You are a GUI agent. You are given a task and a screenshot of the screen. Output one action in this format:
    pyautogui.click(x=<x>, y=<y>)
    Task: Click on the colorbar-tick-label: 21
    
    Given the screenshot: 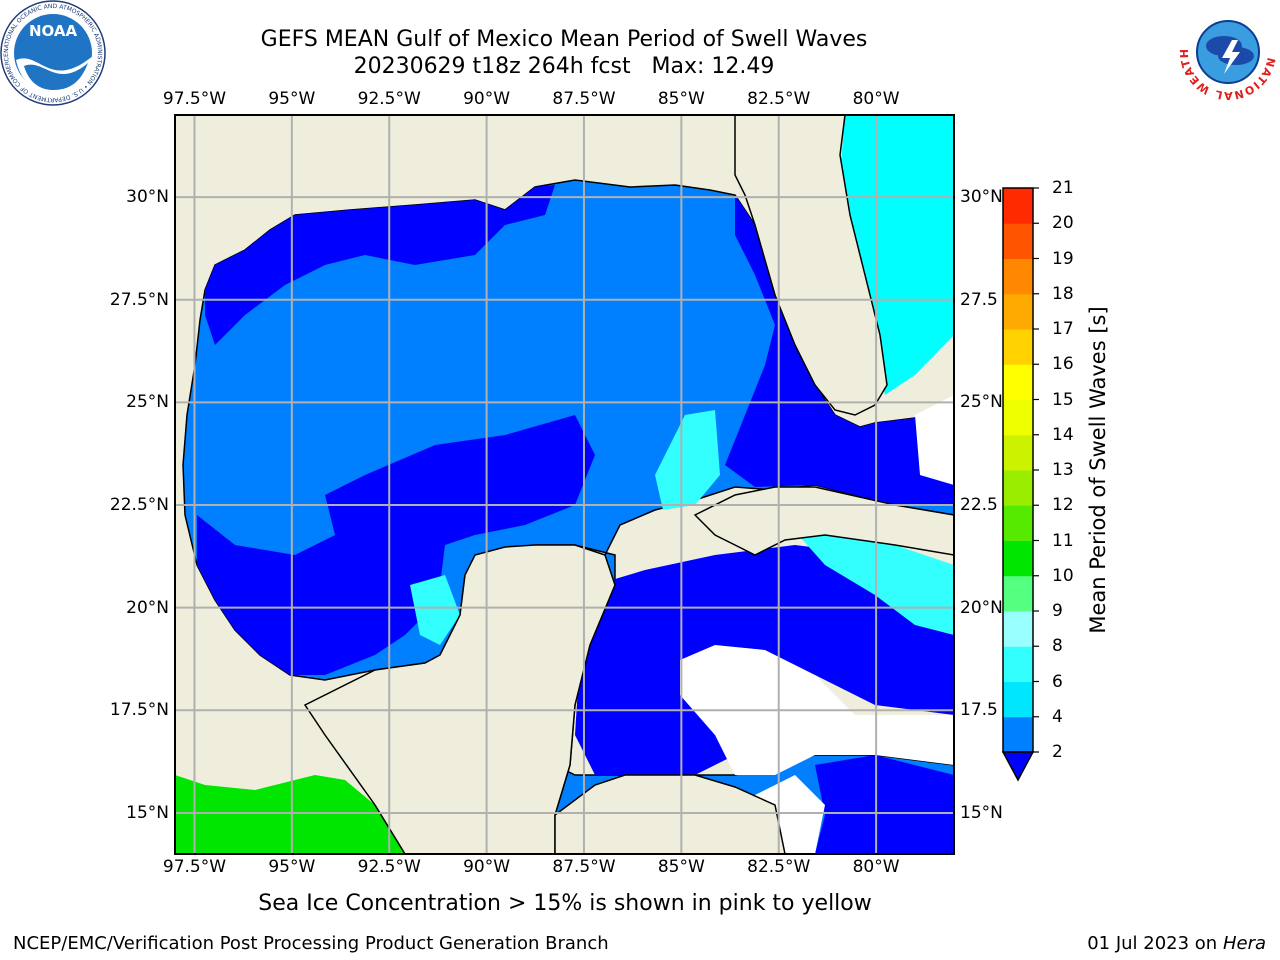 What is the action you would take?
    pyautogui.click(x=1063, y=188)
    